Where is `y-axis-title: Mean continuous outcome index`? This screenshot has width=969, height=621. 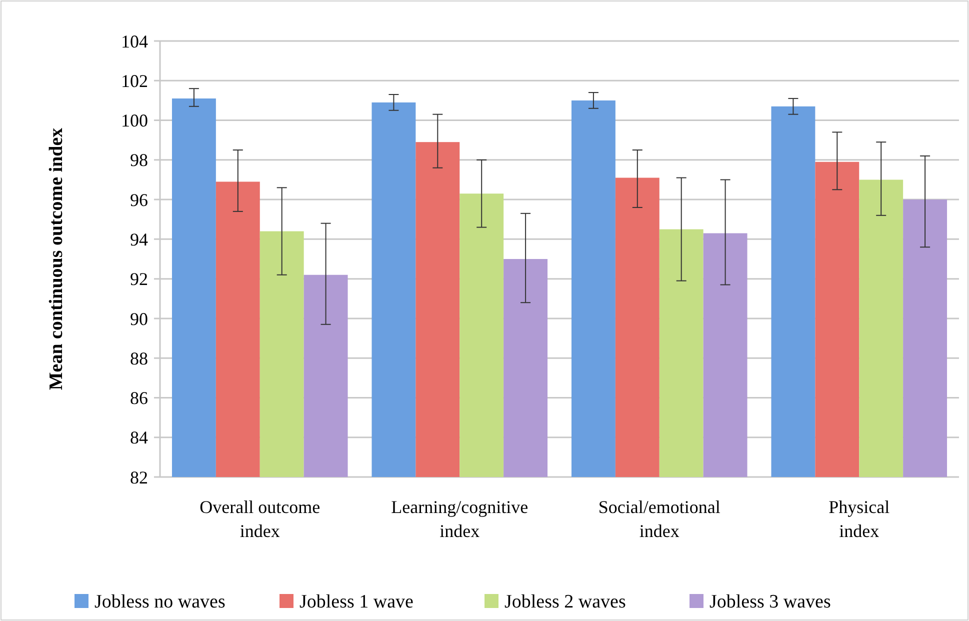 y-axis-title: Mean continuous outcome index is located at coordinates (56, 258).